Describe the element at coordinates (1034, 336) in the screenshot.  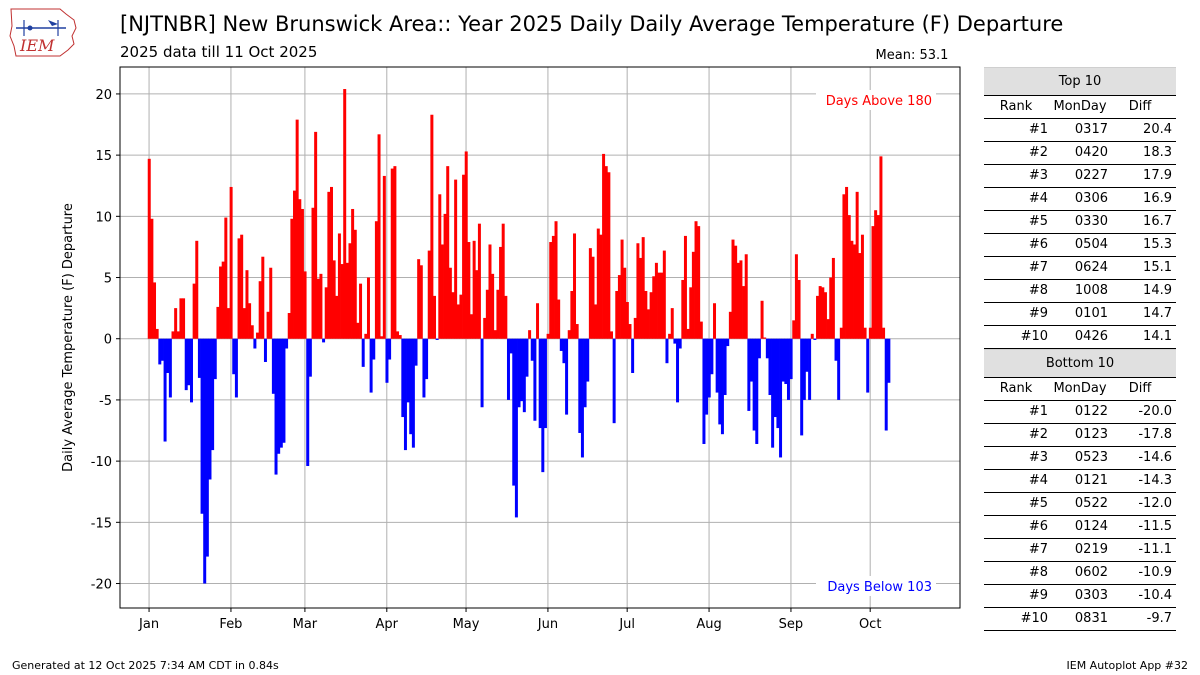
I see `rank-cell: #10` at that location.